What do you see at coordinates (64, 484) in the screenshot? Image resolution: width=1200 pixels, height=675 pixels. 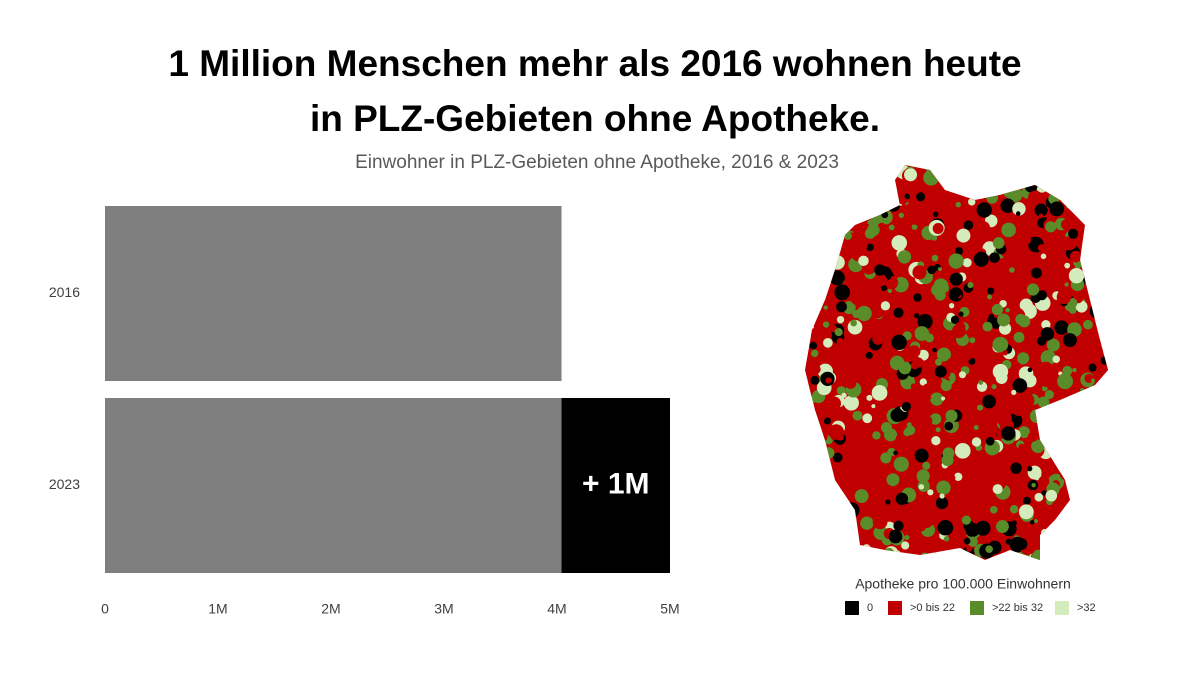 I see `y-tick-label: 2023` at bounding box center [64, 484].